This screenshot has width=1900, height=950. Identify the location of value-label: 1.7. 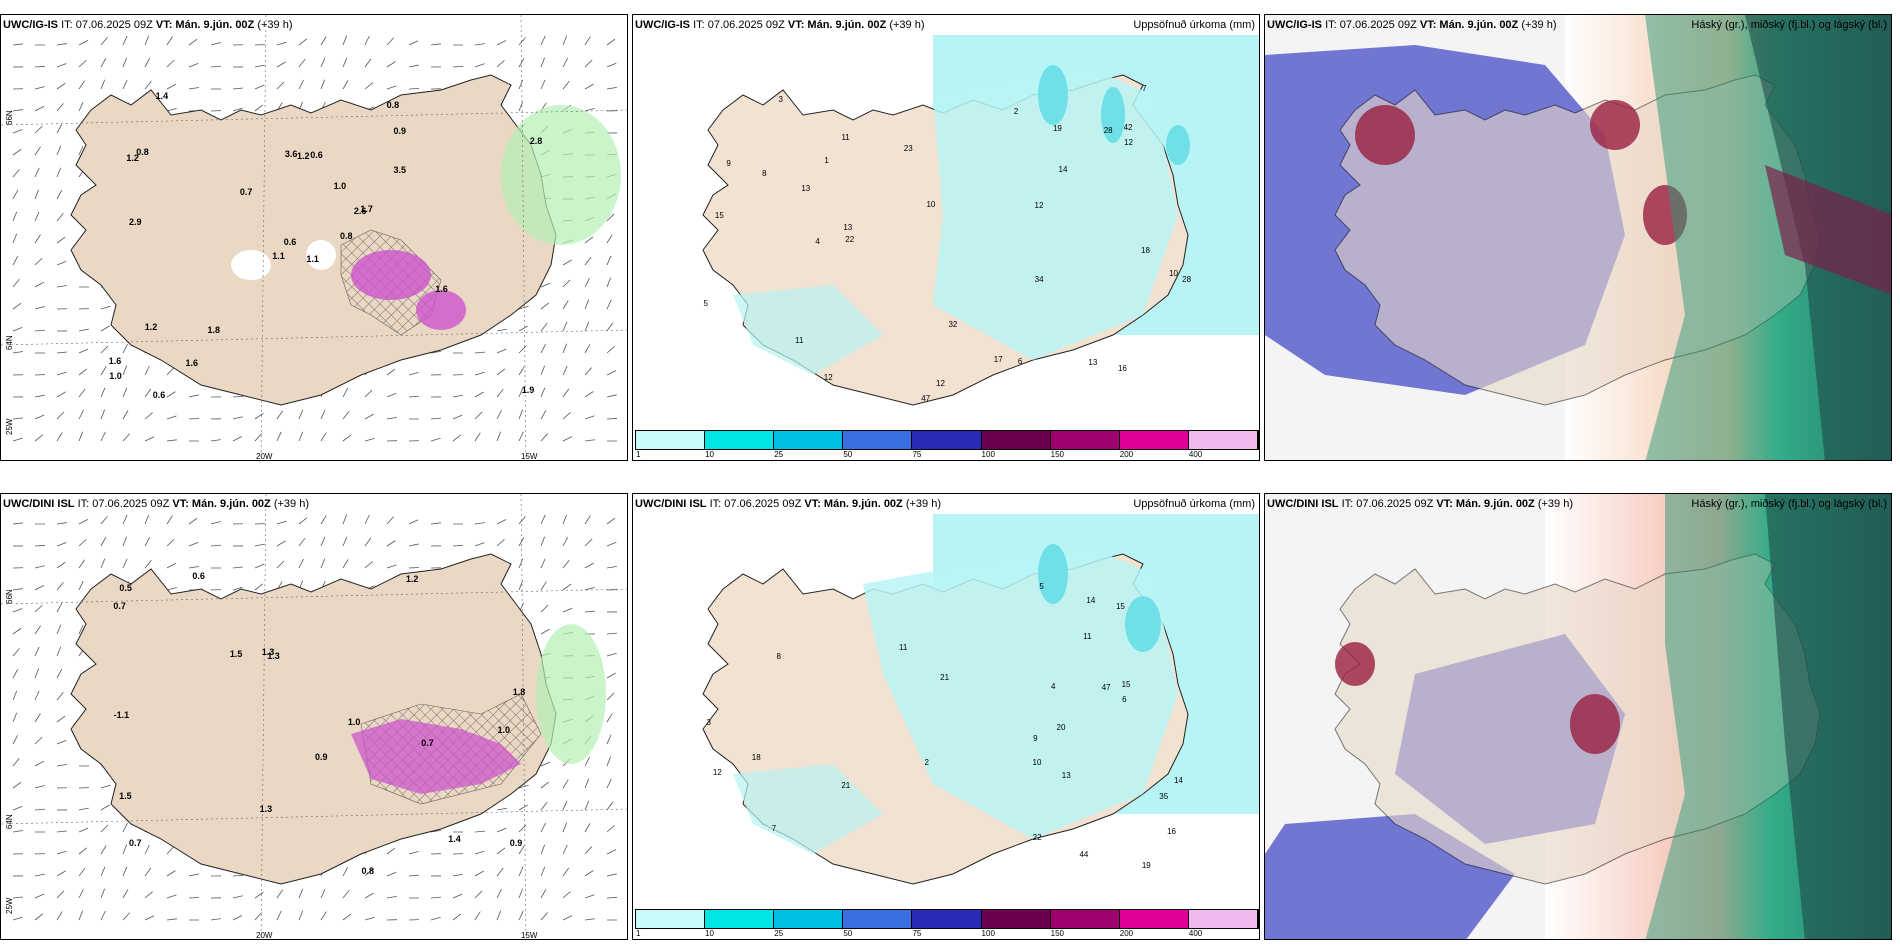
(366, 208).